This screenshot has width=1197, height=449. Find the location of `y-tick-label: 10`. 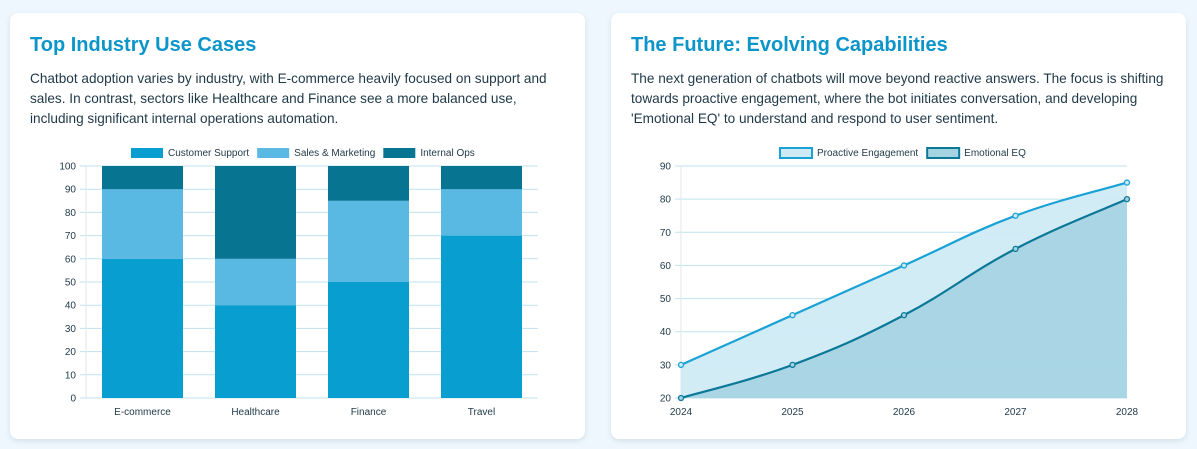

y-tick-label: 10 is located at coordinates (71, 375).